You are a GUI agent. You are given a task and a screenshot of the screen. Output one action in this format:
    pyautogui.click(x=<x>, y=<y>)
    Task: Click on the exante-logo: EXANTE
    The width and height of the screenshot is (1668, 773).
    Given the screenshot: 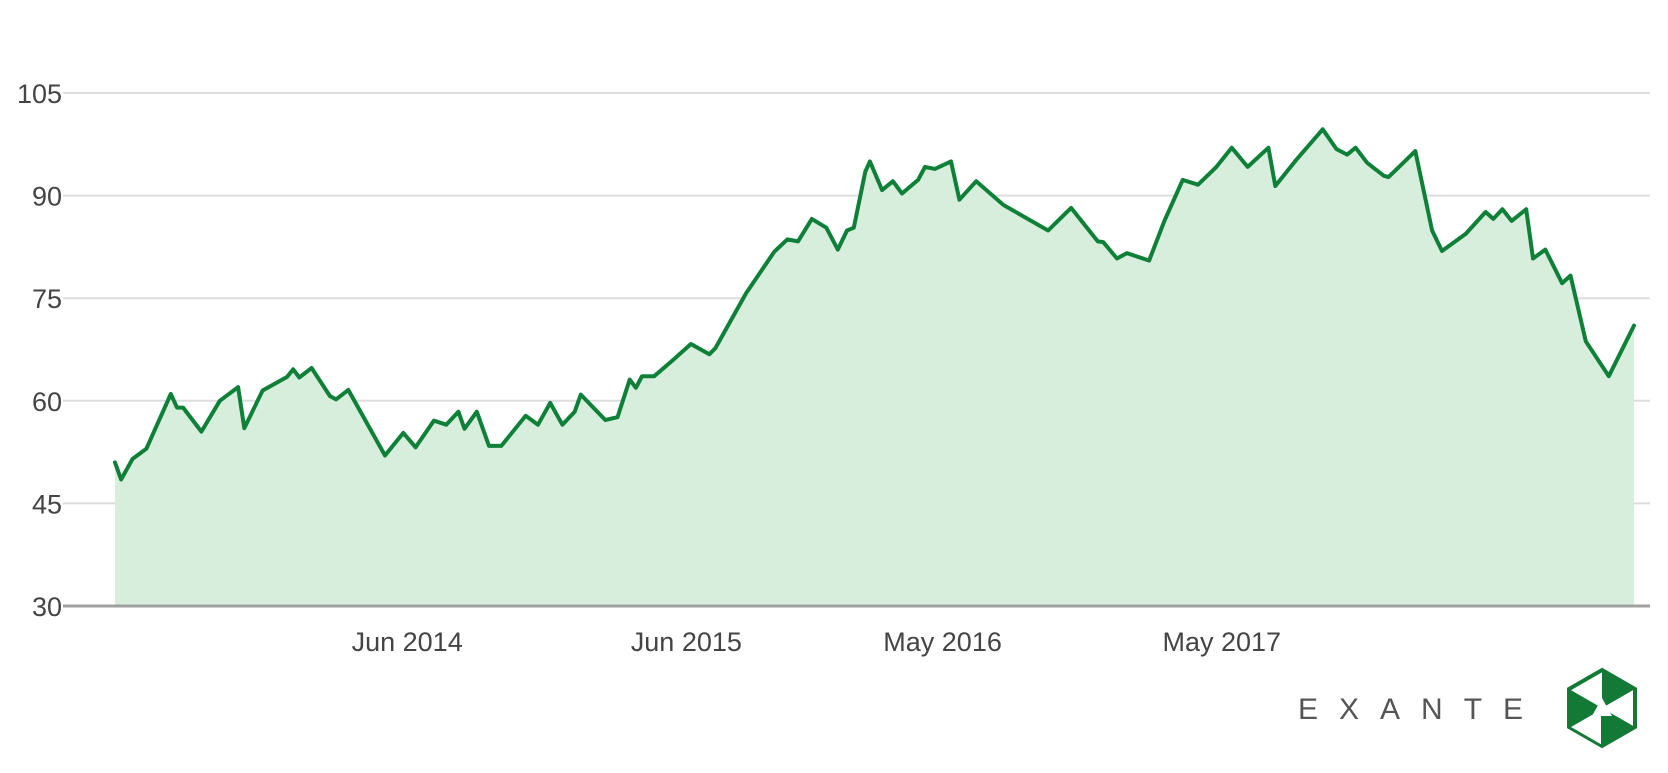 What is the action you would take?
    pyautogui.click(x=1467, y=708)
    